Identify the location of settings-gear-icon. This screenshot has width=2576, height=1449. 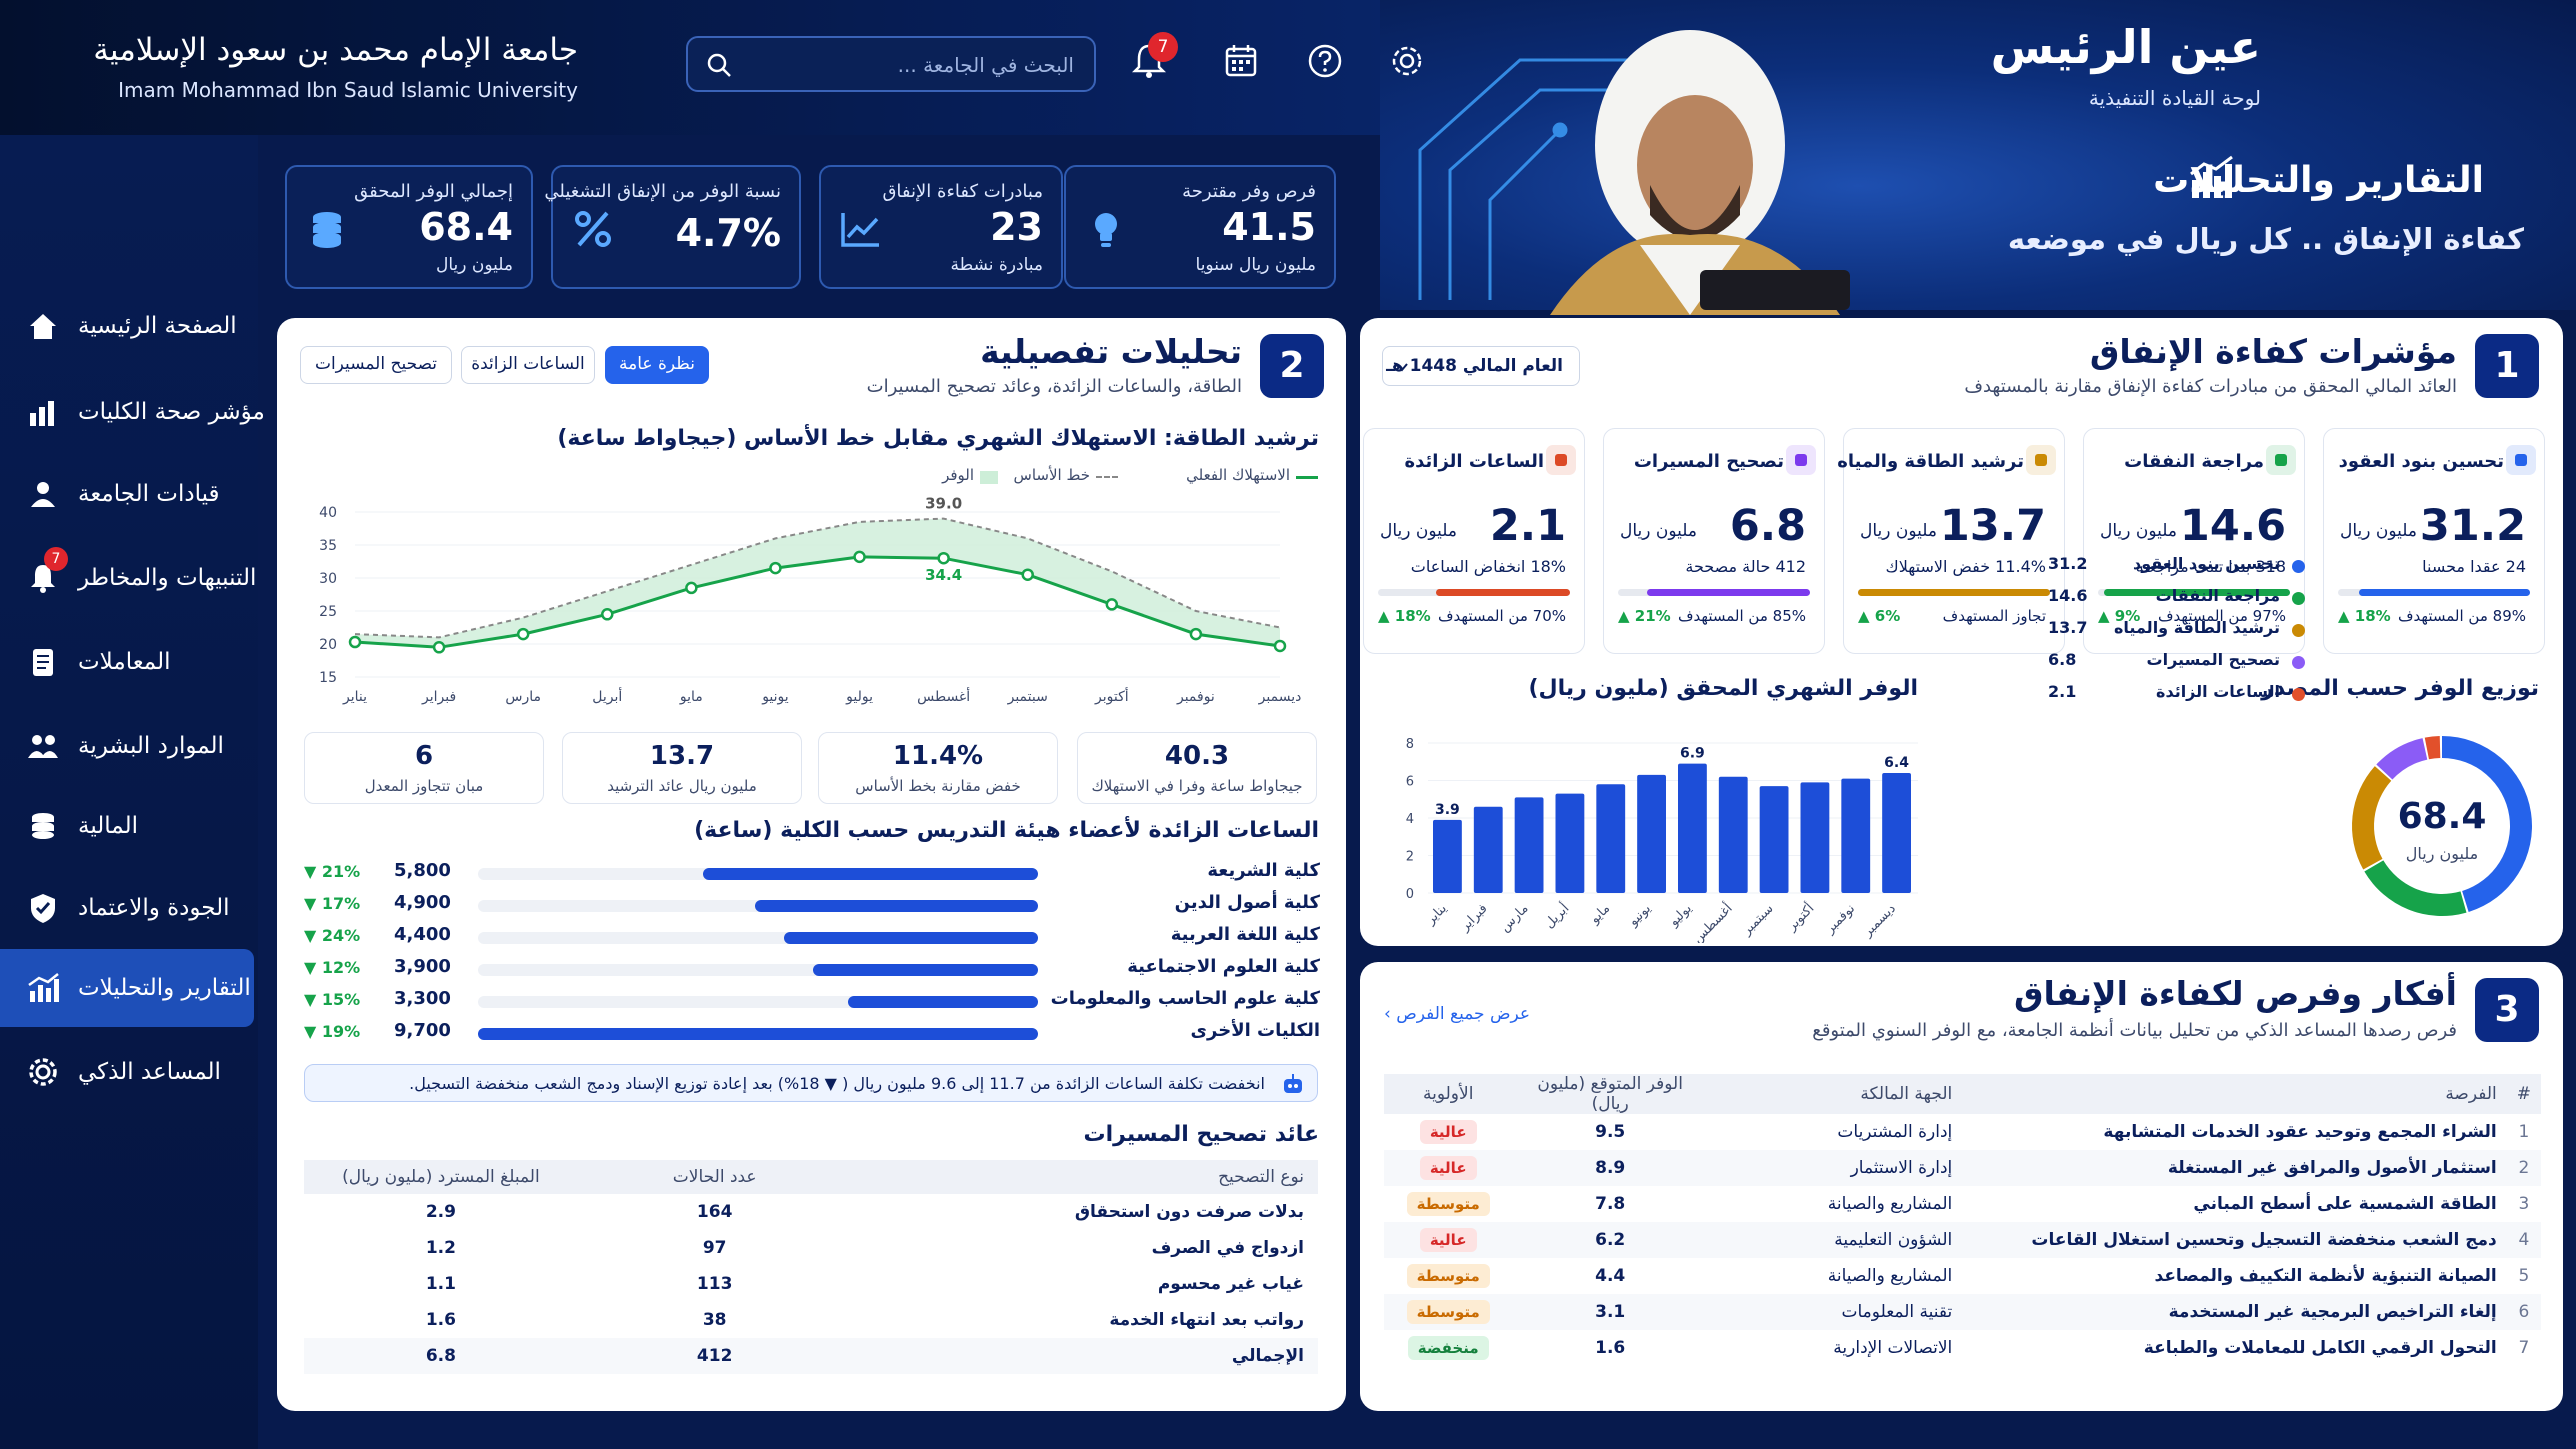
(1407, 61).